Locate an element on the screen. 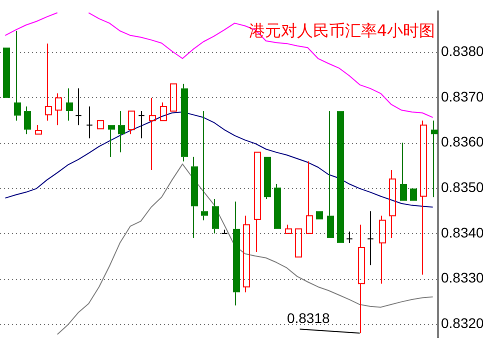 This screenshot has height=349, width=483. y-tick-label: 0.8340 is located at coordinates (462, 232).